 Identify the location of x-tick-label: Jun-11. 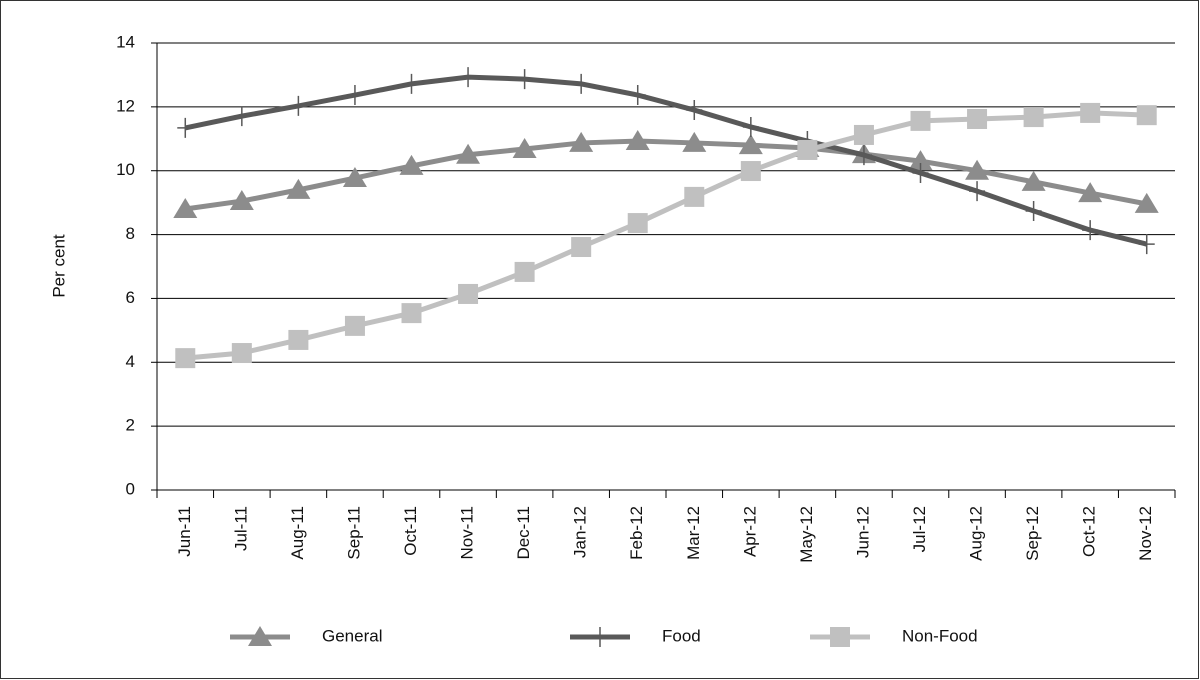
(184, 531).